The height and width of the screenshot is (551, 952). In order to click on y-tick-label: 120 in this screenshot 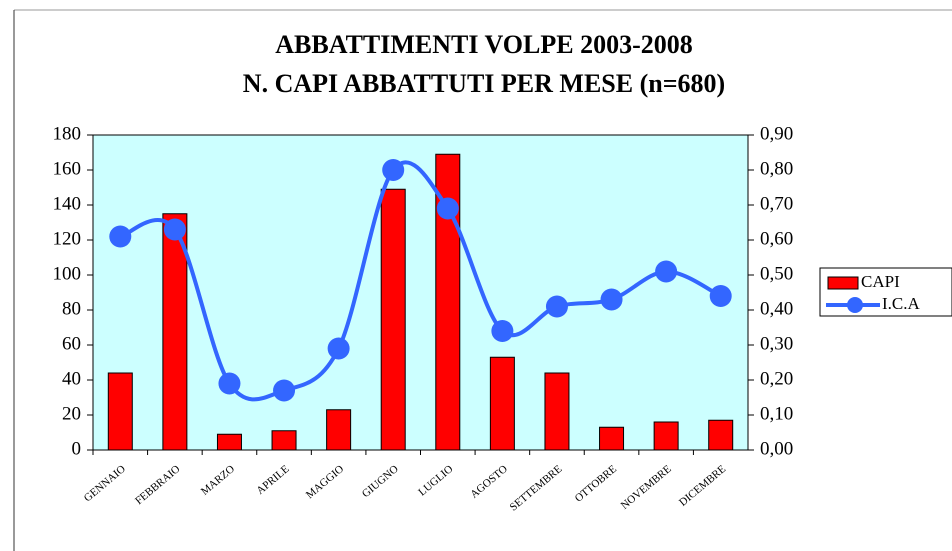, I will do `click(67, 238)`.